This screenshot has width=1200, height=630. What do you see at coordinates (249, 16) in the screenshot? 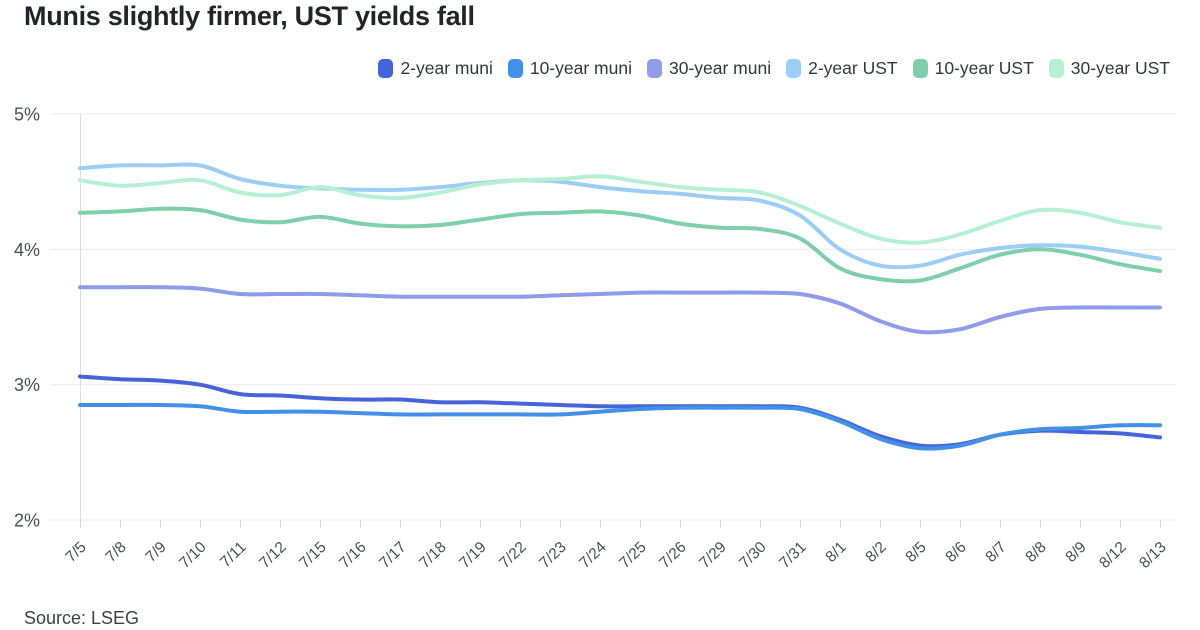
I see `chart-title: Munis slightly firmer, UST yields fall` at bounding box center [249, 16].